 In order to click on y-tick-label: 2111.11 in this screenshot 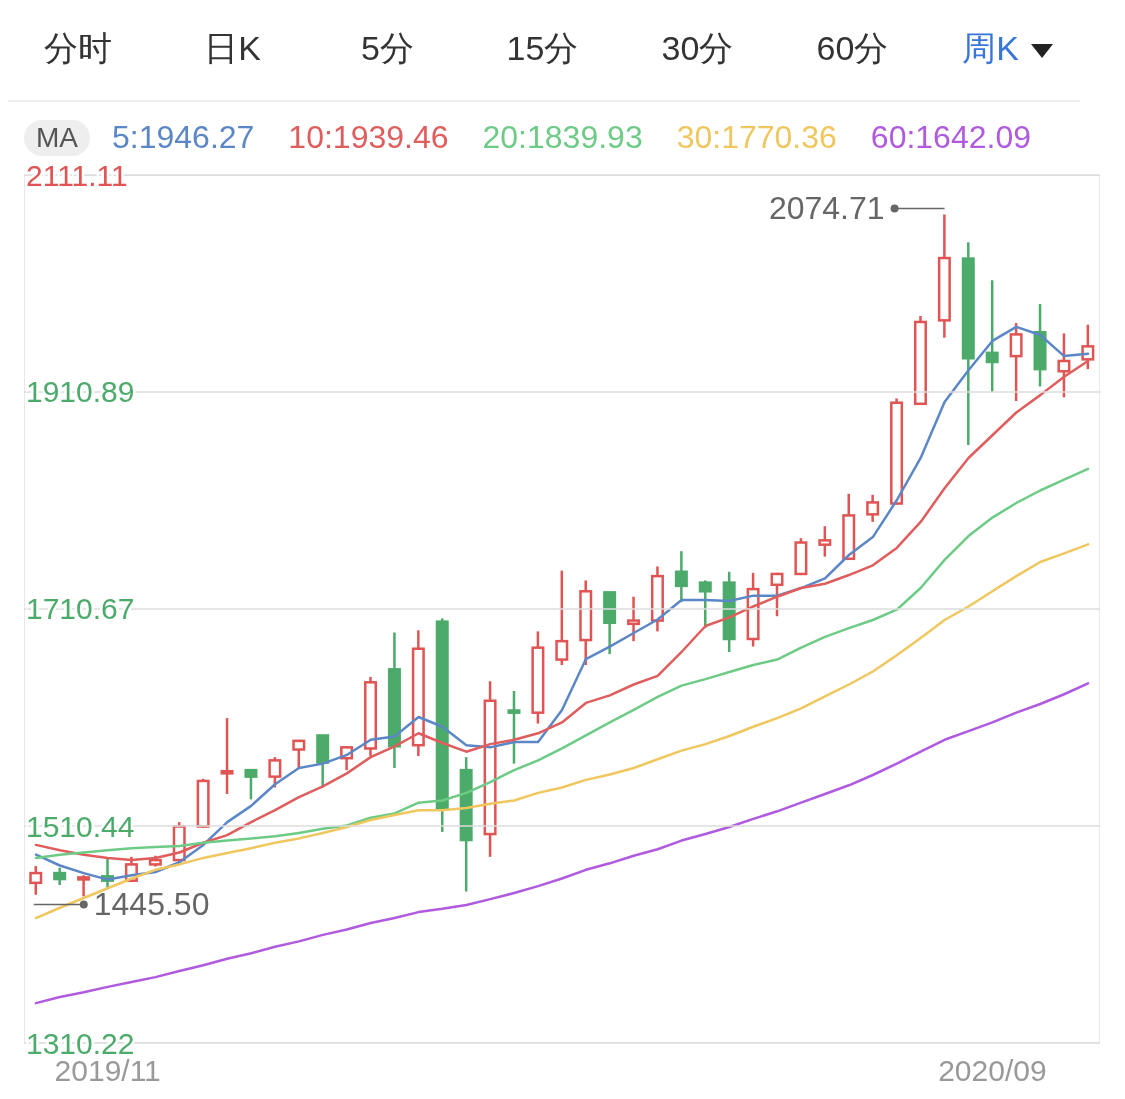, I will do `click(77, 175)`.